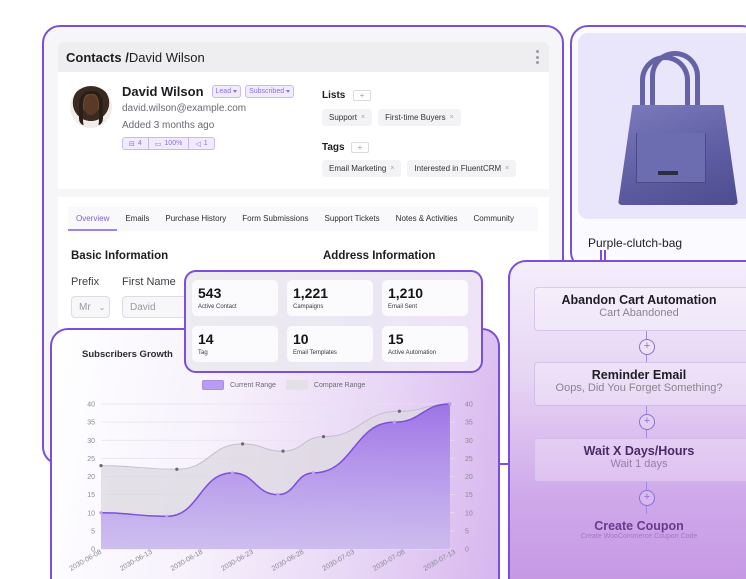 Image resolution: width=746 pixels, height=579 pixels. Describe the element at coordinates (132, 144) in the screenshot. I see `message-icon: ⊟` at that location.